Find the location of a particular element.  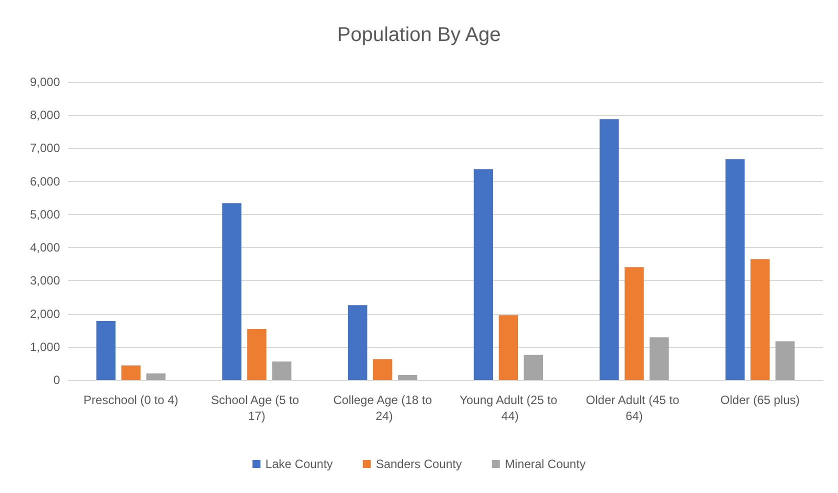

x-tick-label: Older Adult (45 to 64) is located at coordinates (634, 408).